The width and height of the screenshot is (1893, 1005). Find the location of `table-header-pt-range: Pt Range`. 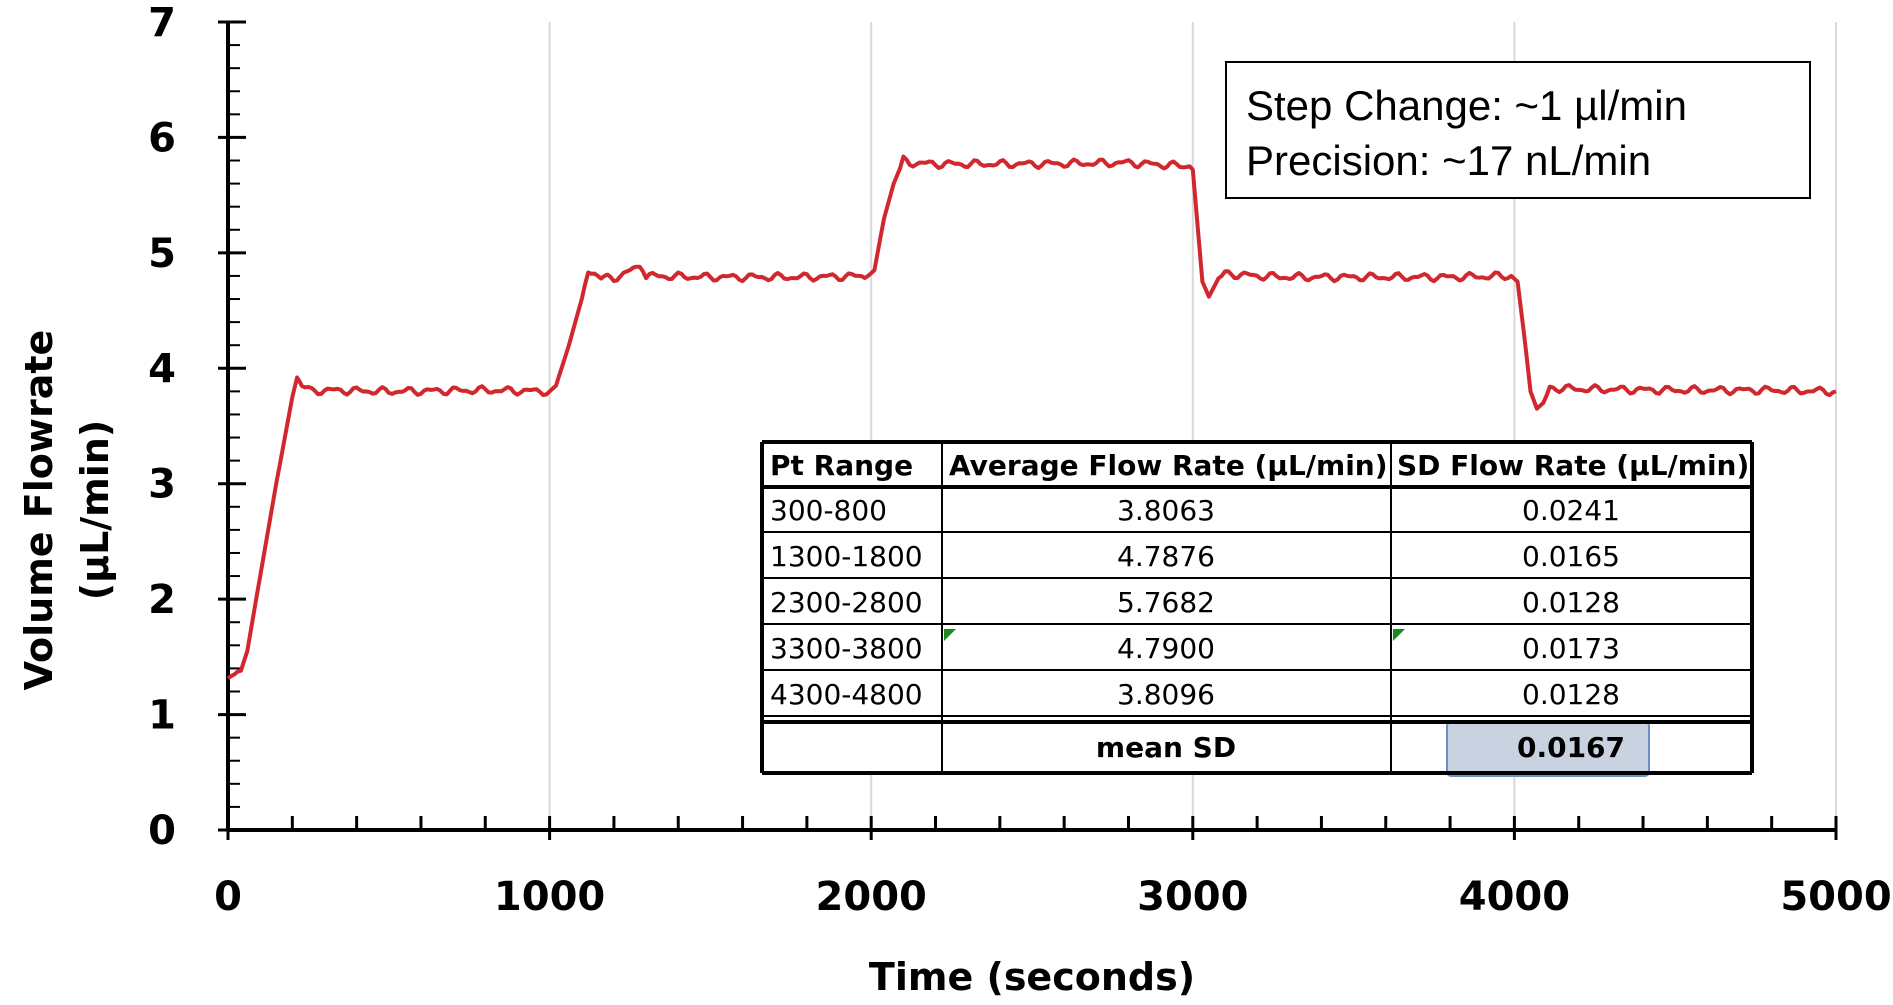

table-header-pt-range: Pt Range is located at coordinates (841, 465).